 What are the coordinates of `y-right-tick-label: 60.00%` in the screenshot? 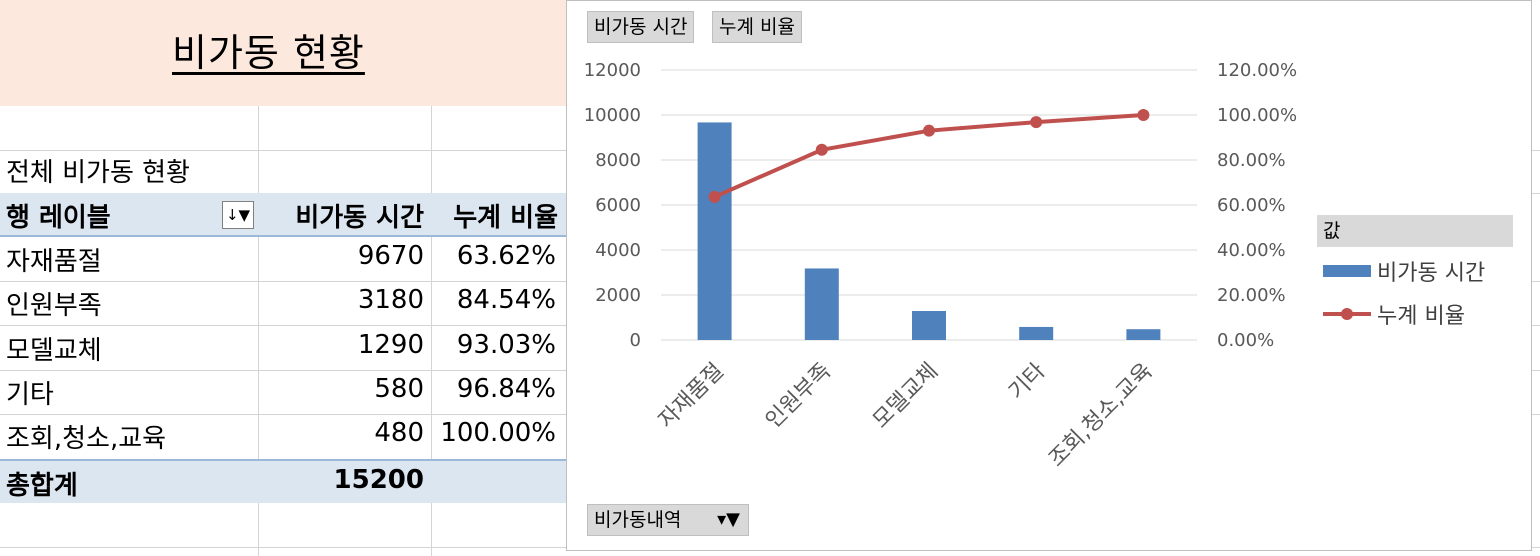 It's located at (1251, 205).